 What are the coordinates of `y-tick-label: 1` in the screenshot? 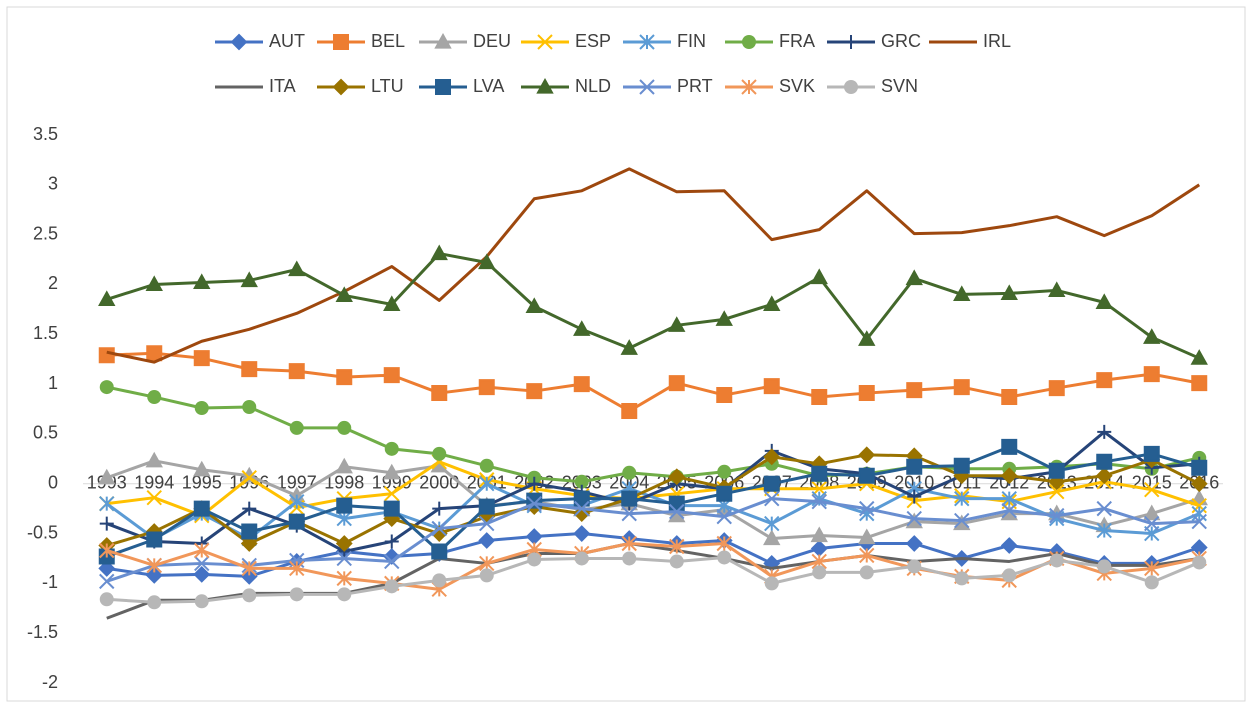 It's located at (53, 383).